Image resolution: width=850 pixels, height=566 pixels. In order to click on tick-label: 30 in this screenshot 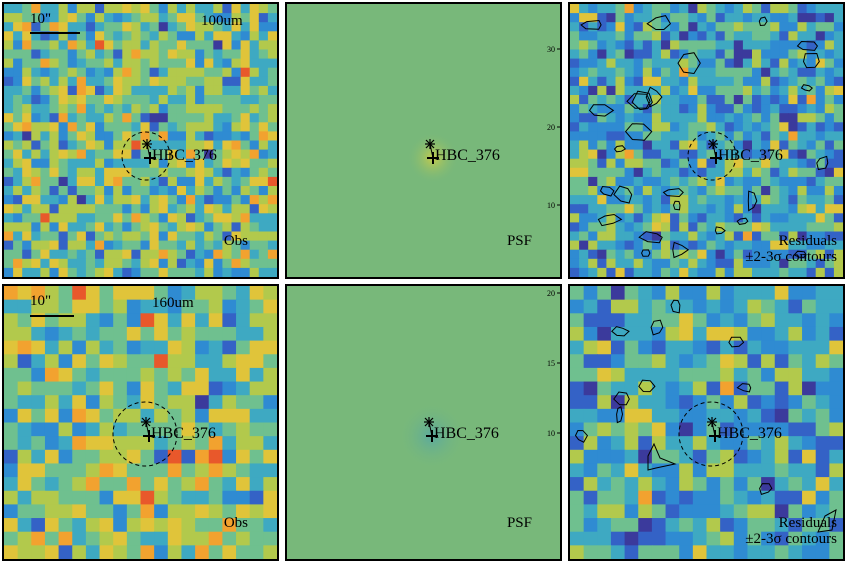, I will do `click(551, 49)`.